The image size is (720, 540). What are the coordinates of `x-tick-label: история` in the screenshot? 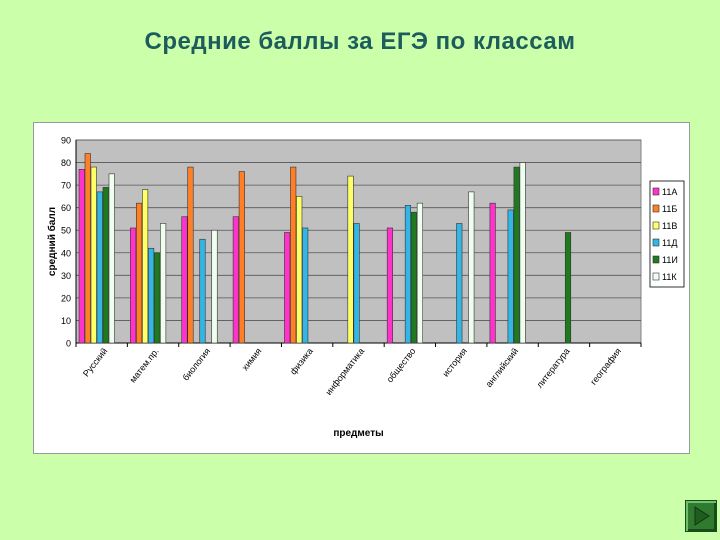 It's located at (454, 362).